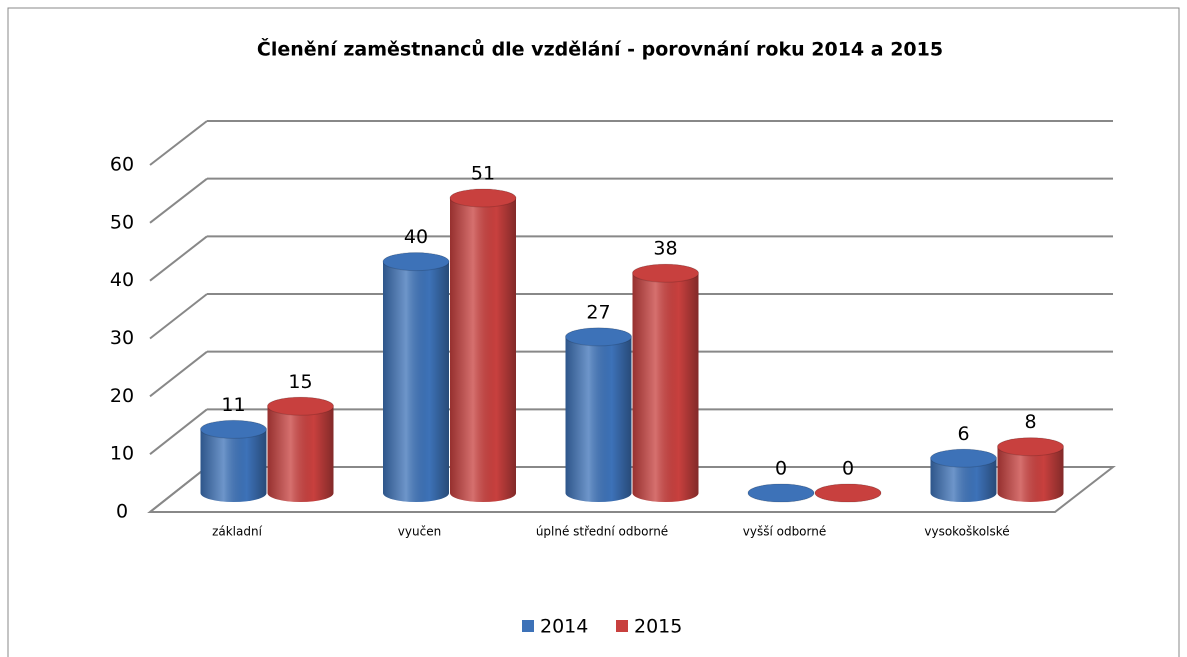 The width and height of the screenshot is (1187, 657). Describe the element at coordinates (966, 532) in the screenshot. I see `x-tick-label: vysokoškolské` at that location.